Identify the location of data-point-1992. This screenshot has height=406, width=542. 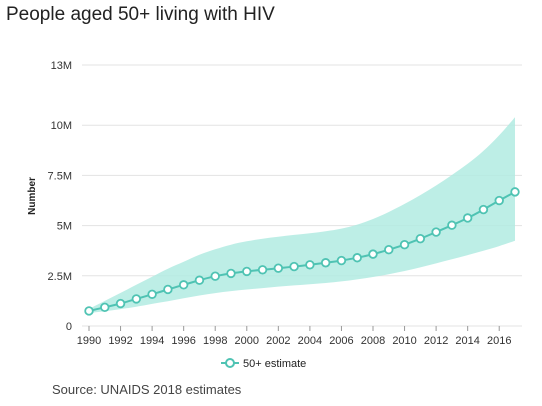
(120, 303).